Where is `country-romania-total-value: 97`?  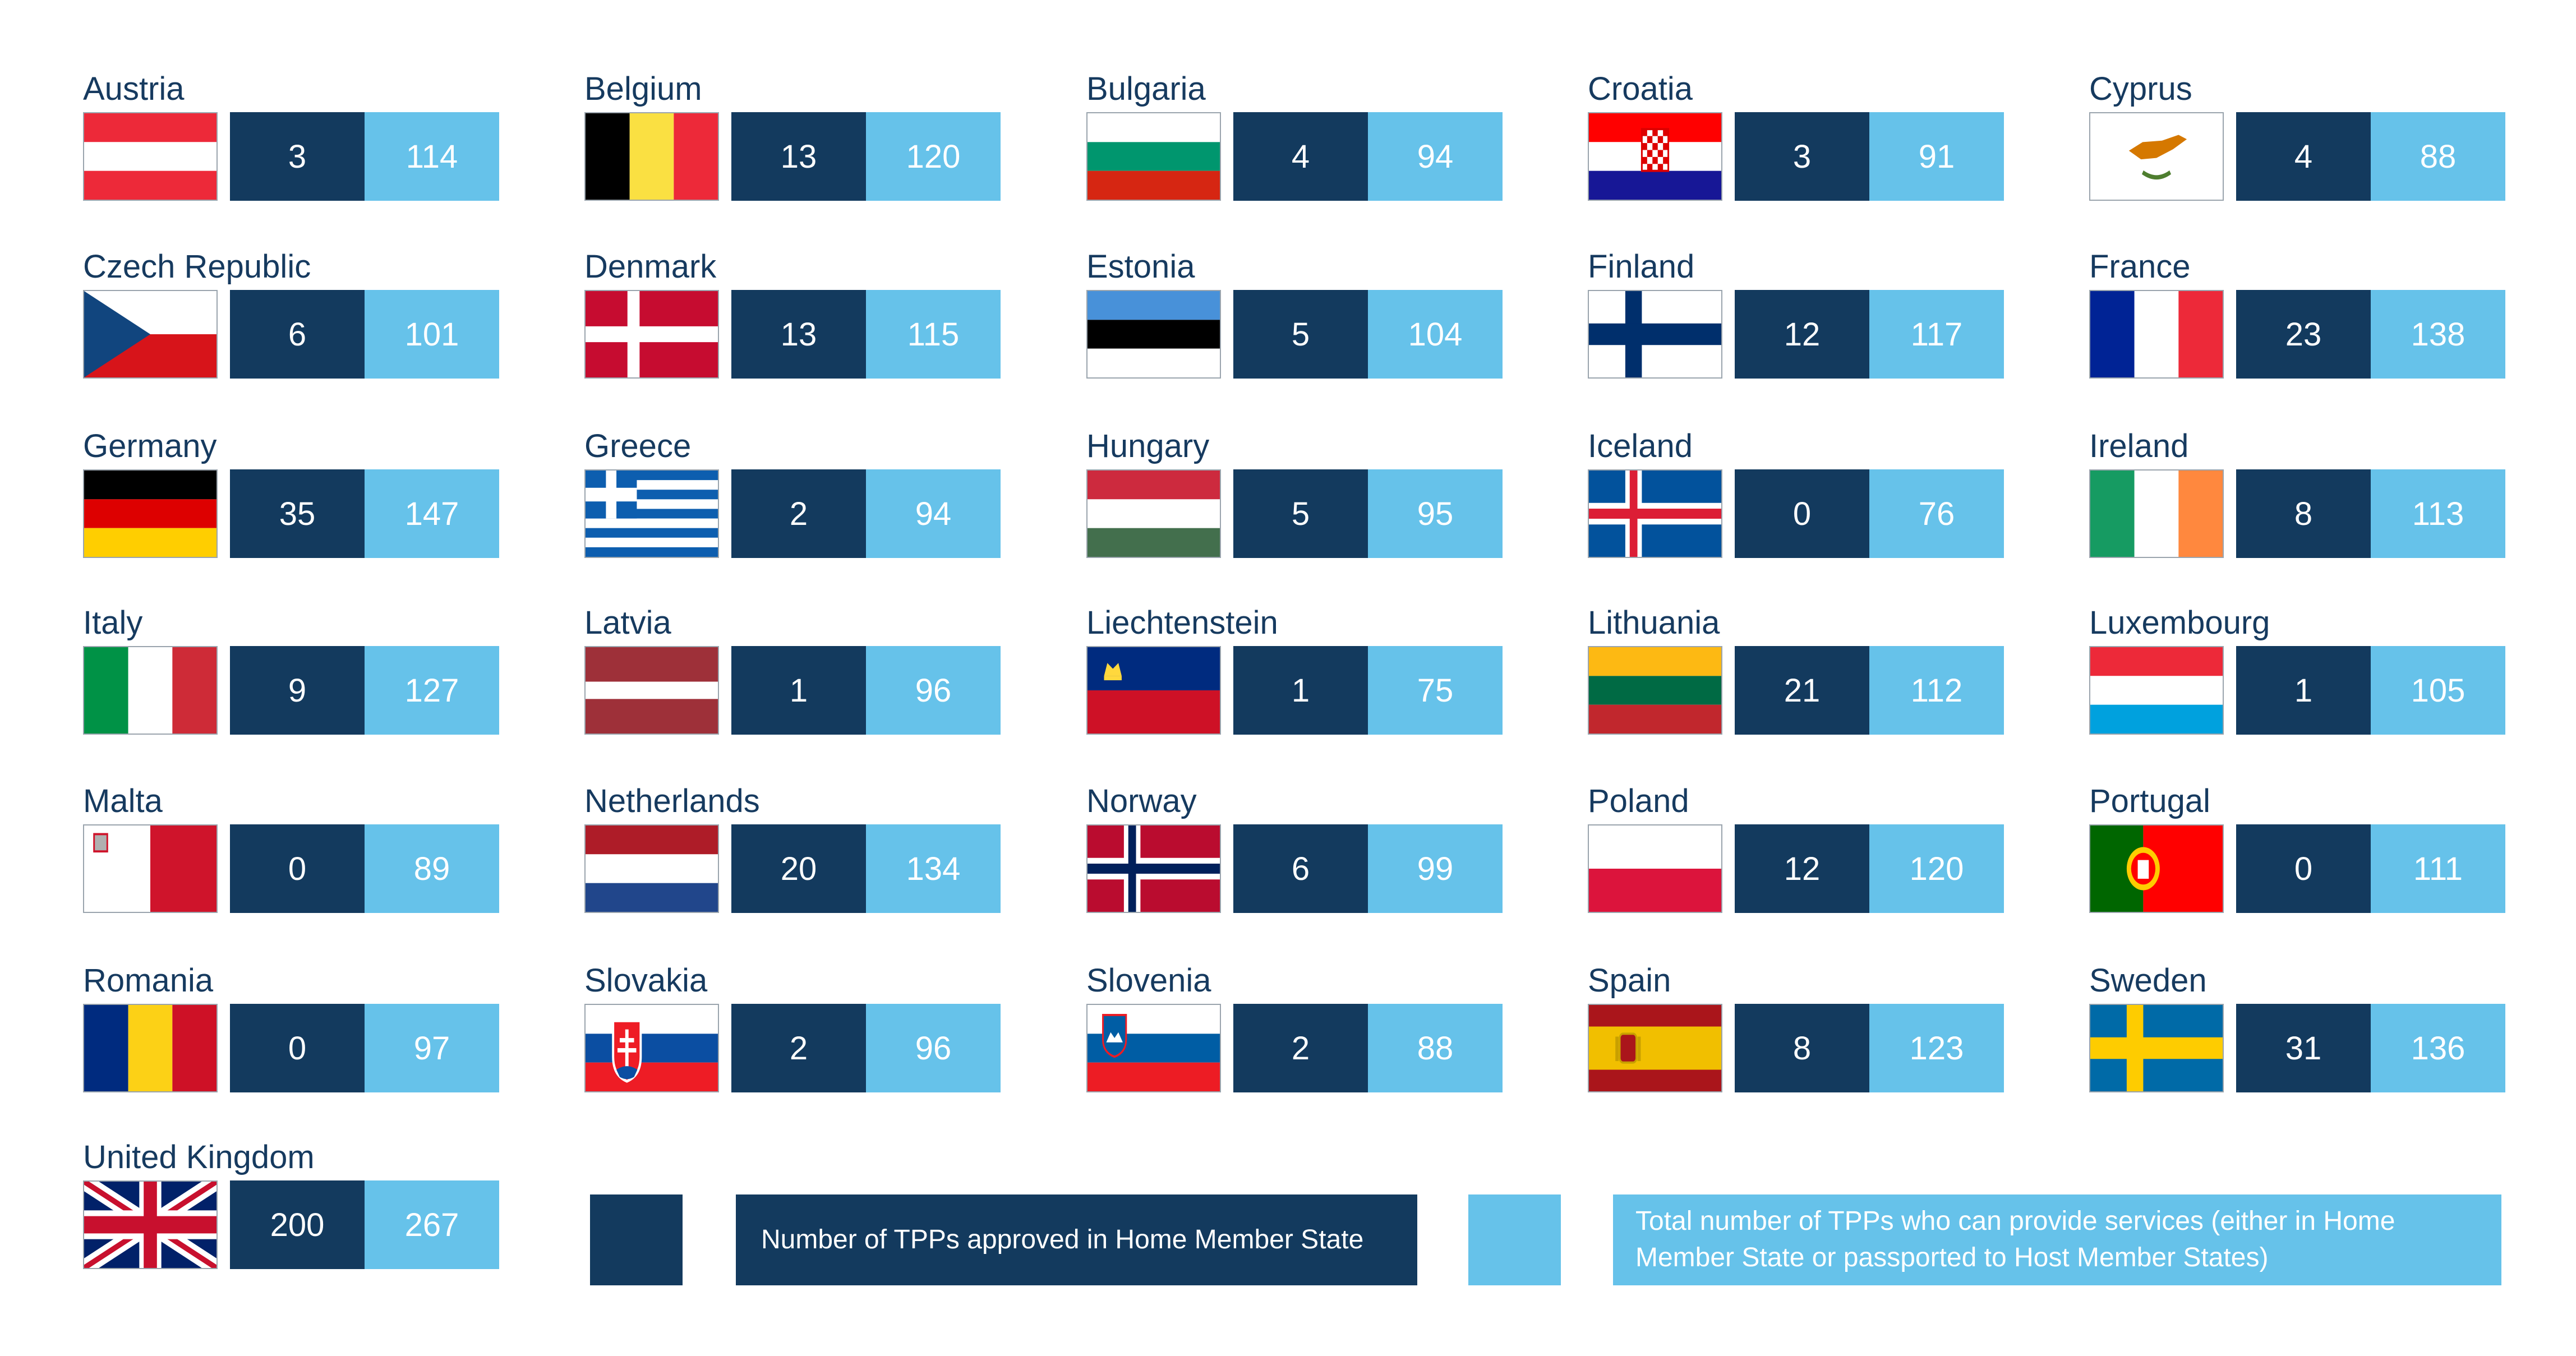
country-romania-total-value: 97 is located at coordinates (432, 1048).